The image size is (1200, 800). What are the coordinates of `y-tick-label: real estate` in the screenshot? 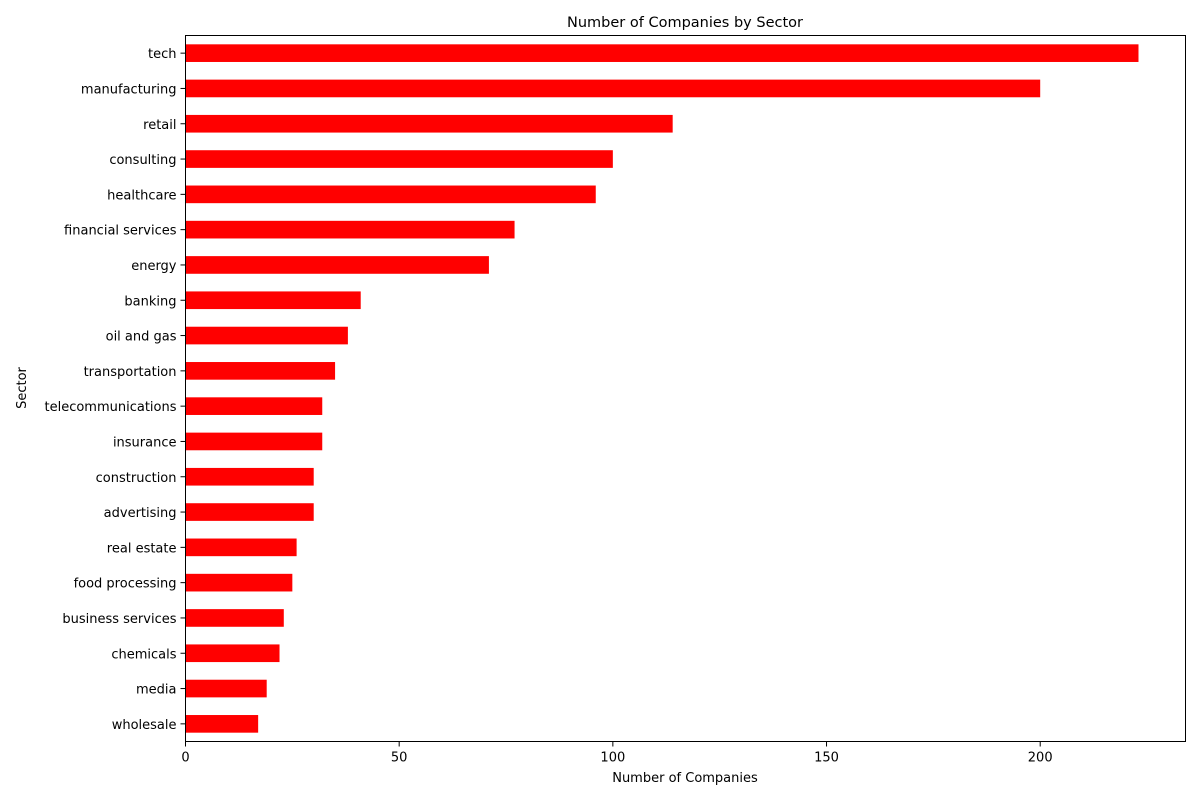 It's located at (142, 548).